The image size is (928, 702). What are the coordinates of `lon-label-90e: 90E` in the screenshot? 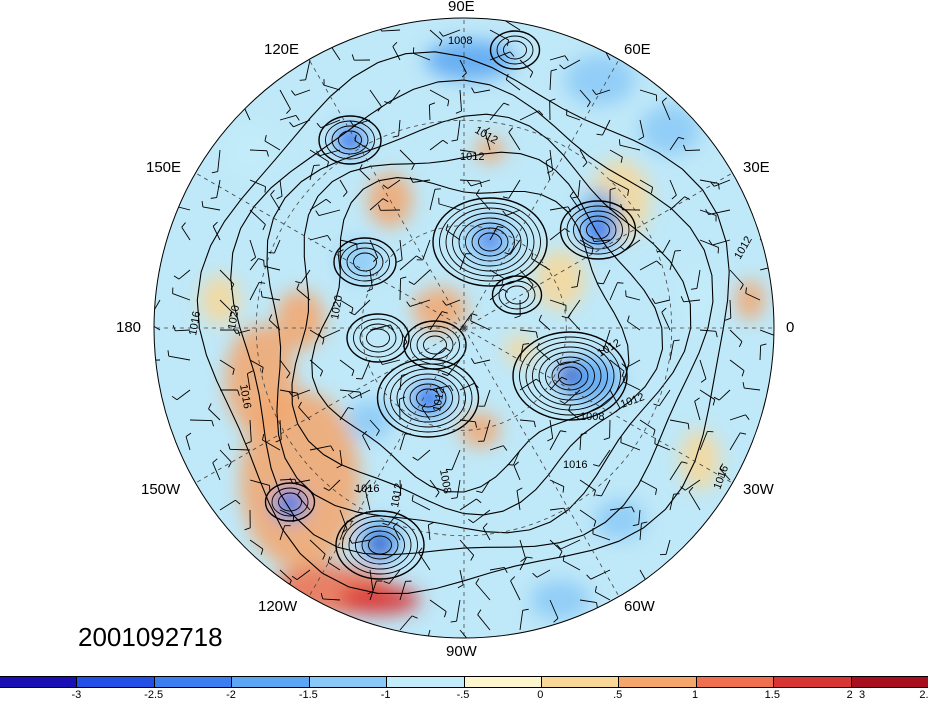 It's located at (461, 7).